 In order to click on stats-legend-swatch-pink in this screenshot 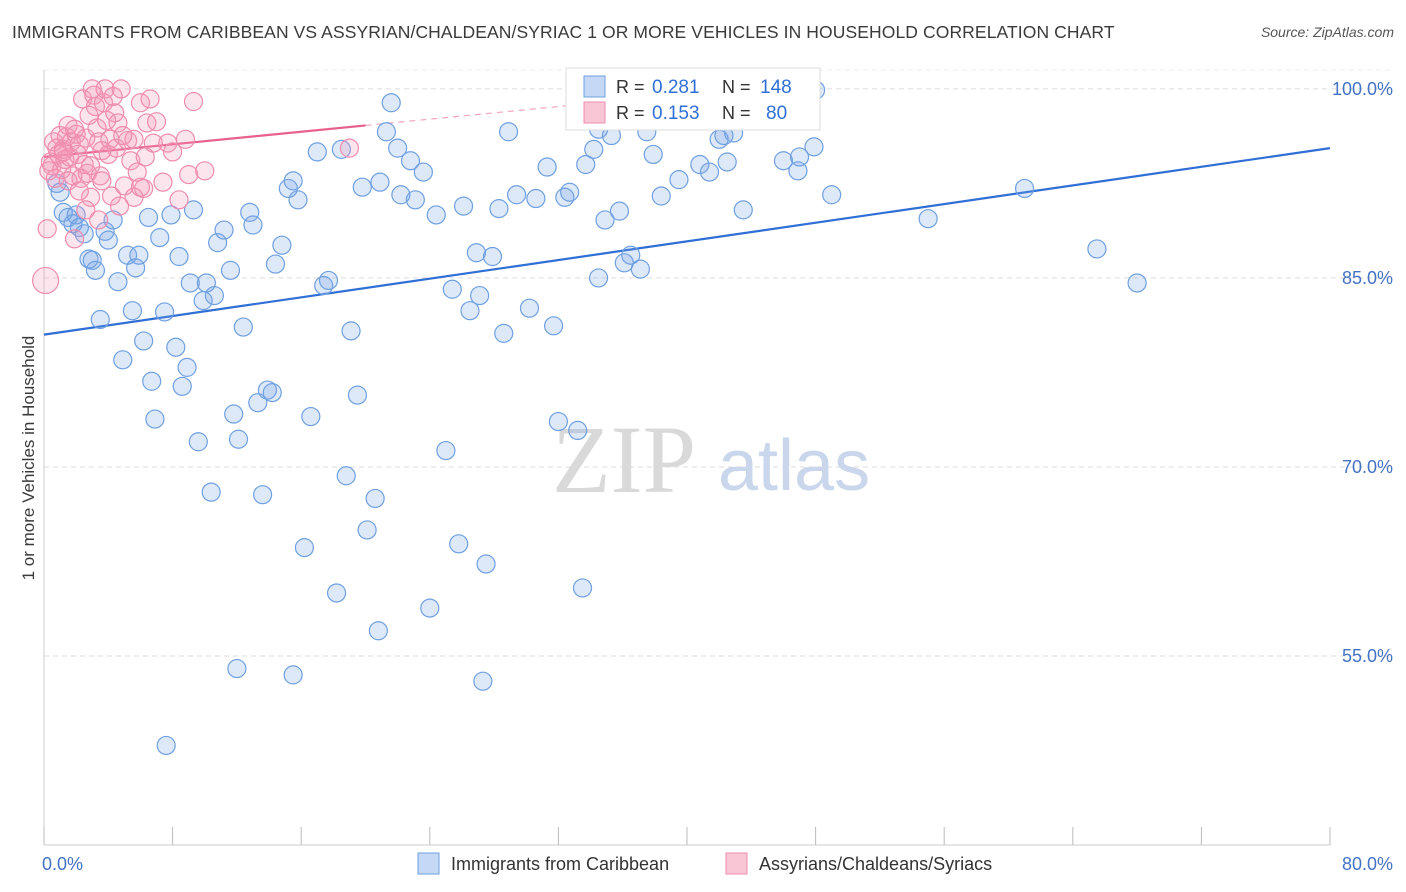, I will do `click(594, 112)`.